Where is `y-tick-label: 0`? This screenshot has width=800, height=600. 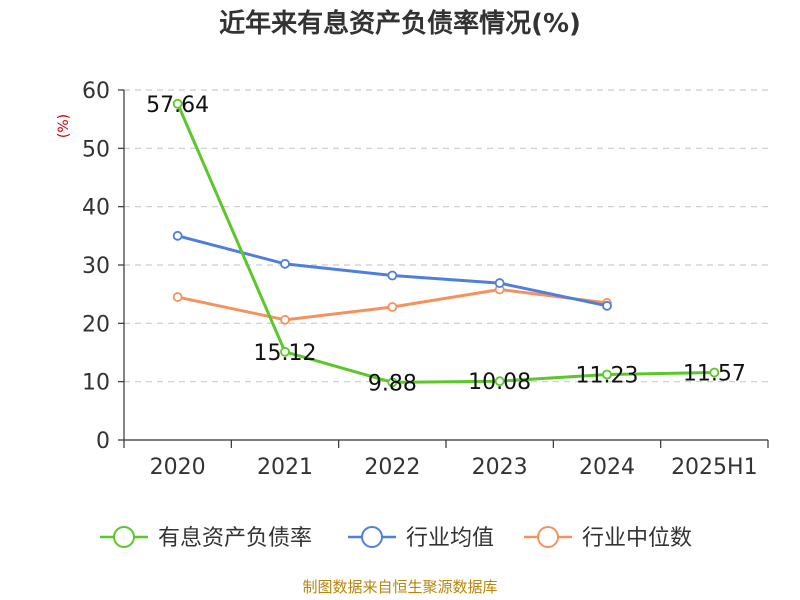
y-tick-label: 0 is located at coordinates (103, 441).